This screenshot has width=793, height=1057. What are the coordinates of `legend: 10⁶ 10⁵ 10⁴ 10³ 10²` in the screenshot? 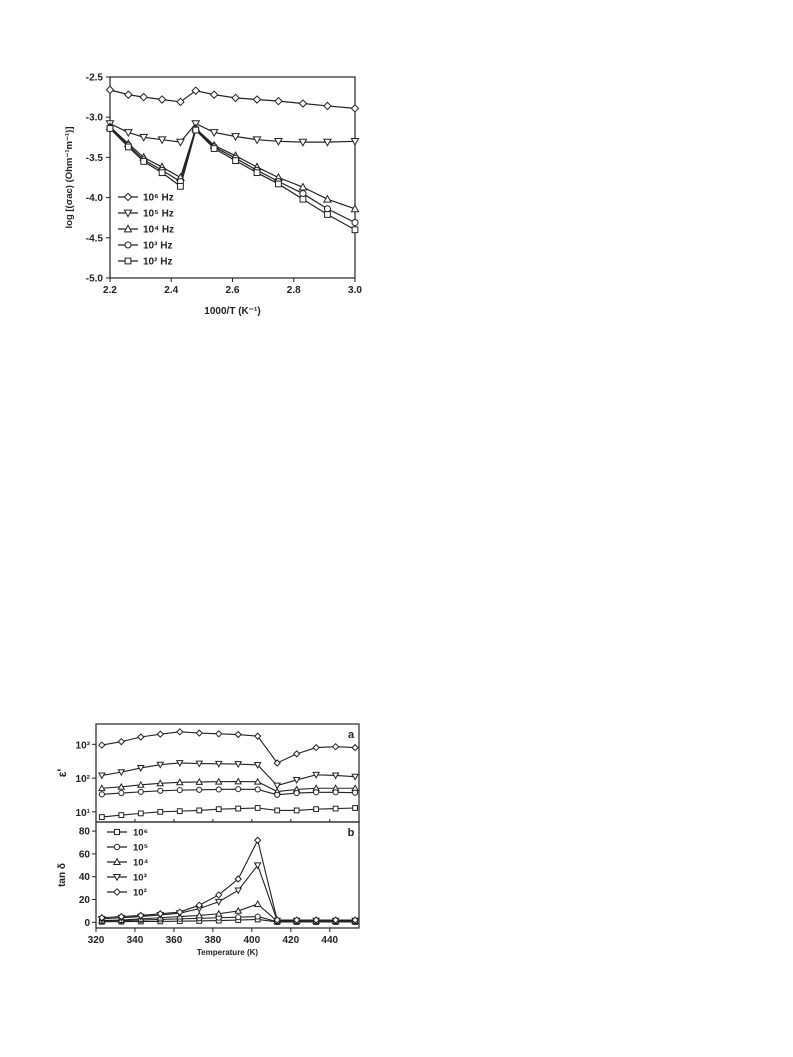 It's located at (128, 863).